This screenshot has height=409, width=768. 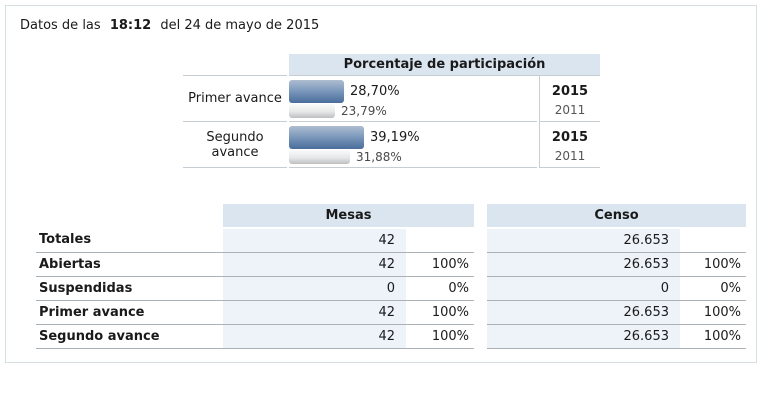 I want to click on bar-value-2011: 31,88%, so click(x=379, y=156).